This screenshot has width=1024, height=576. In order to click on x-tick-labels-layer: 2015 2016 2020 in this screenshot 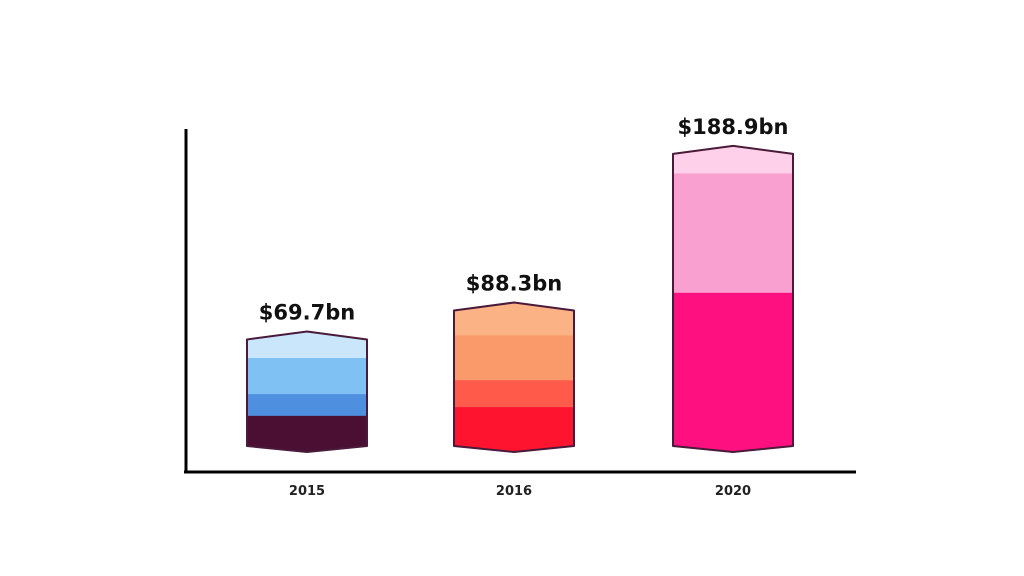, I will do `click(520, 491)`.